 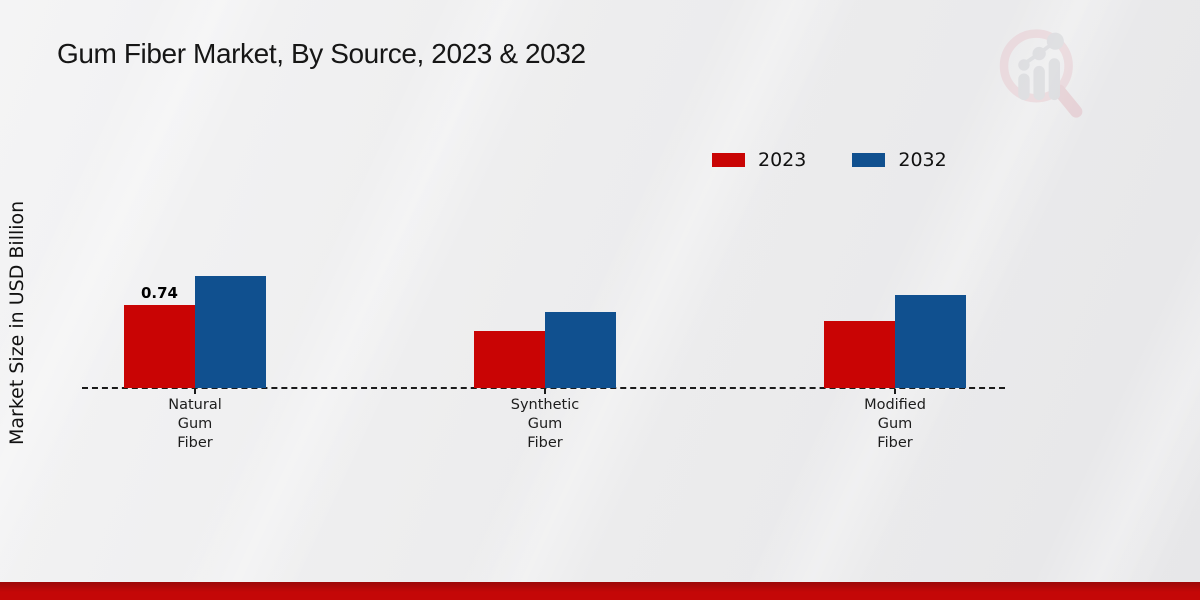 I want to click on legend: 2023 2032, so click(x=829, y=160).